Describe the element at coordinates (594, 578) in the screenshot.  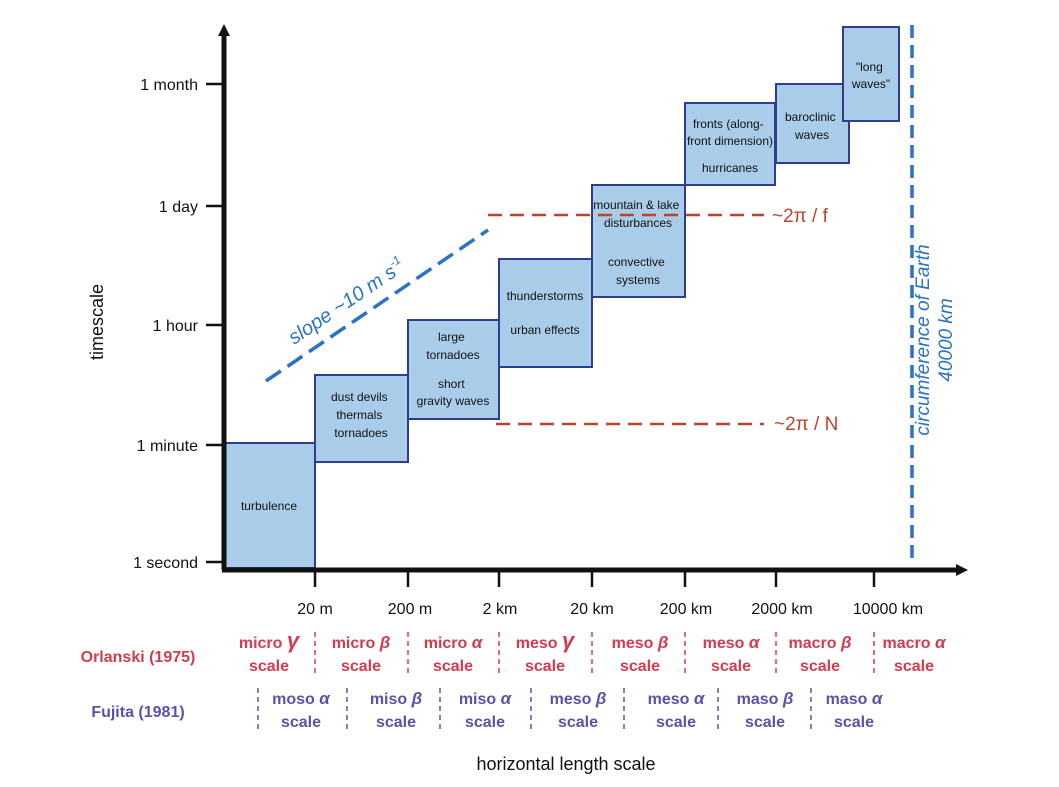
I see `x-ticks` at that location.